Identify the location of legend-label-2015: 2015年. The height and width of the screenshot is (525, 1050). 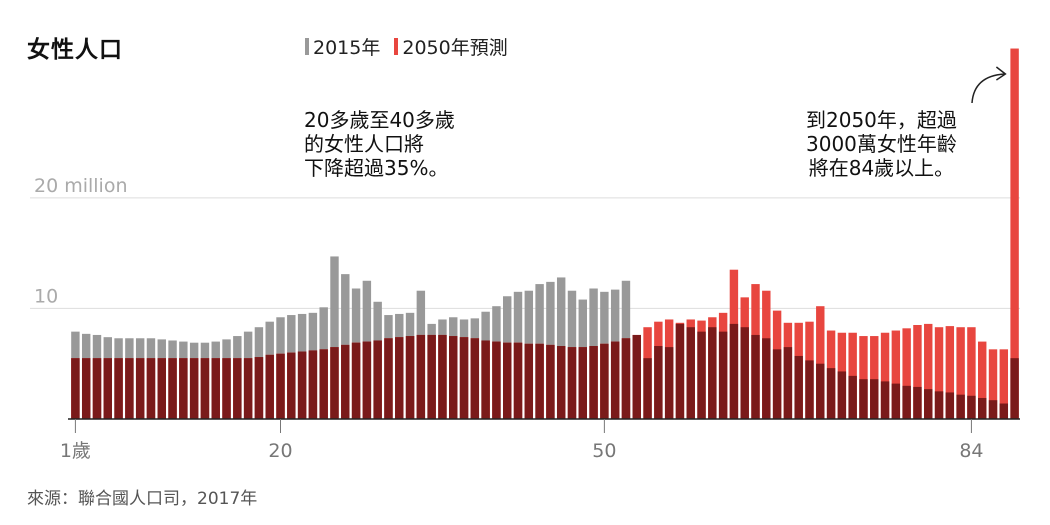
(347, 48).